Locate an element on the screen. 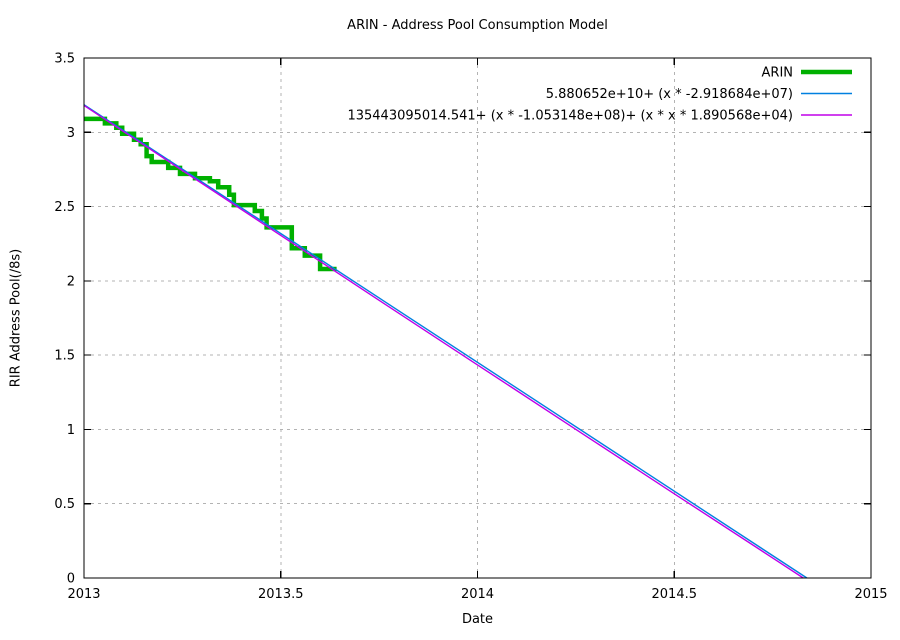 The height and width of the screenshot is (640, 900). y-tick-label: 2.5 is located at coordinates (64, 207).